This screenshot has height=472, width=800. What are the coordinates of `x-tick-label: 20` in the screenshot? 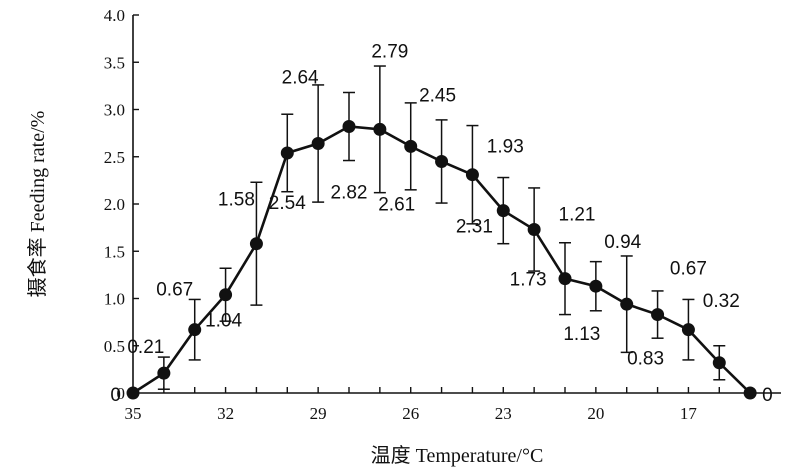 It's located at (595, 413).